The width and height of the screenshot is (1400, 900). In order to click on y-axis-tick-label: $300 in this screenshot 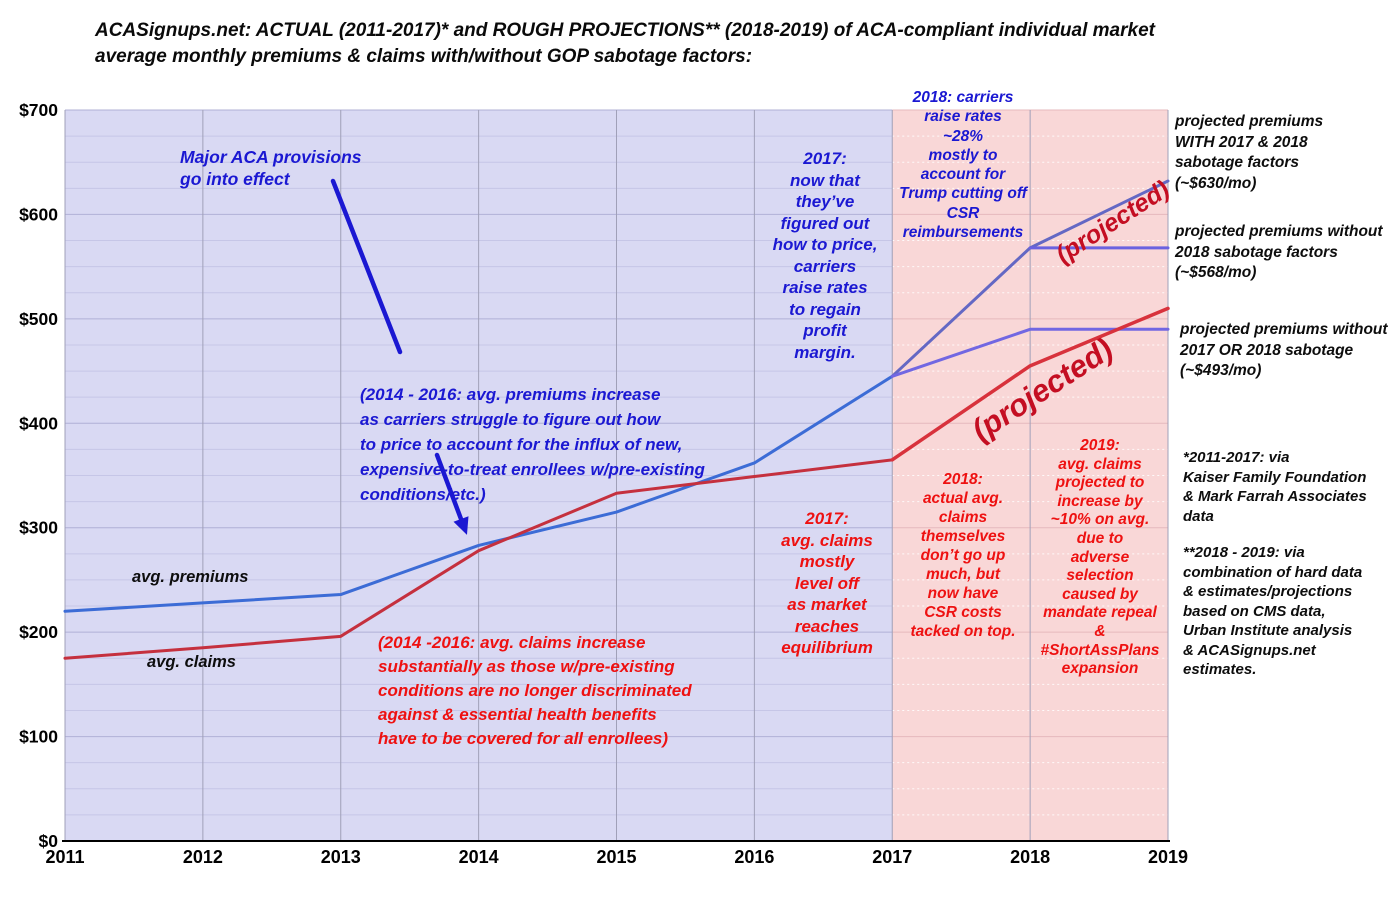, I will do `click(38, 528)`.